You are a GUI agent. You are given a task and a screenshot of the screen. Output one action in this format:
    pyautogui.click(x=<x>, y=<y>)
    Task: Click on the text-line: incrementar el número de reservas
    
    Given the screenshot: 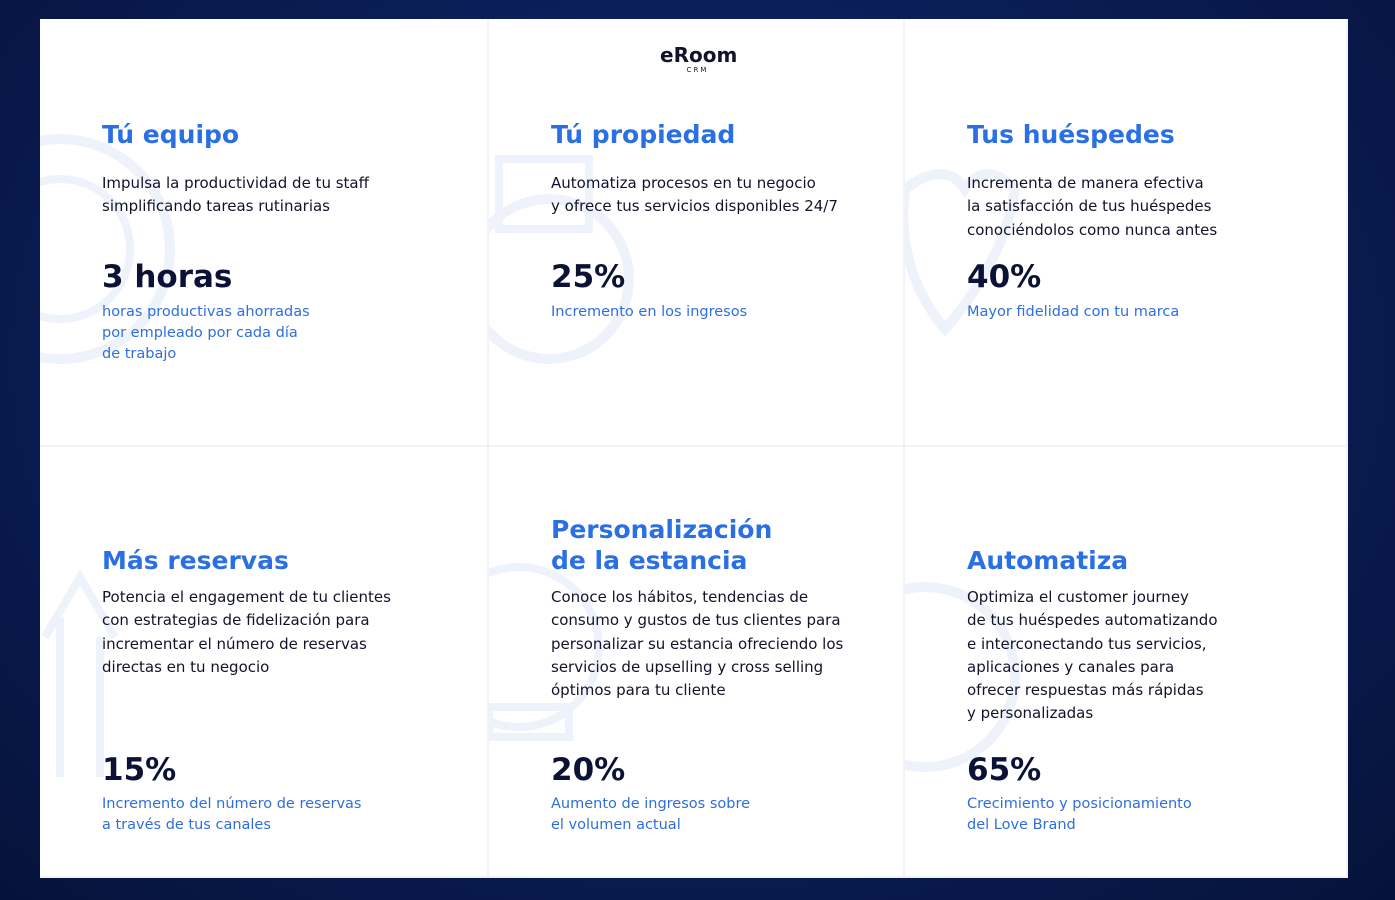 What is the action you would take?
    pyautogui.click(x=234, y=643)
    